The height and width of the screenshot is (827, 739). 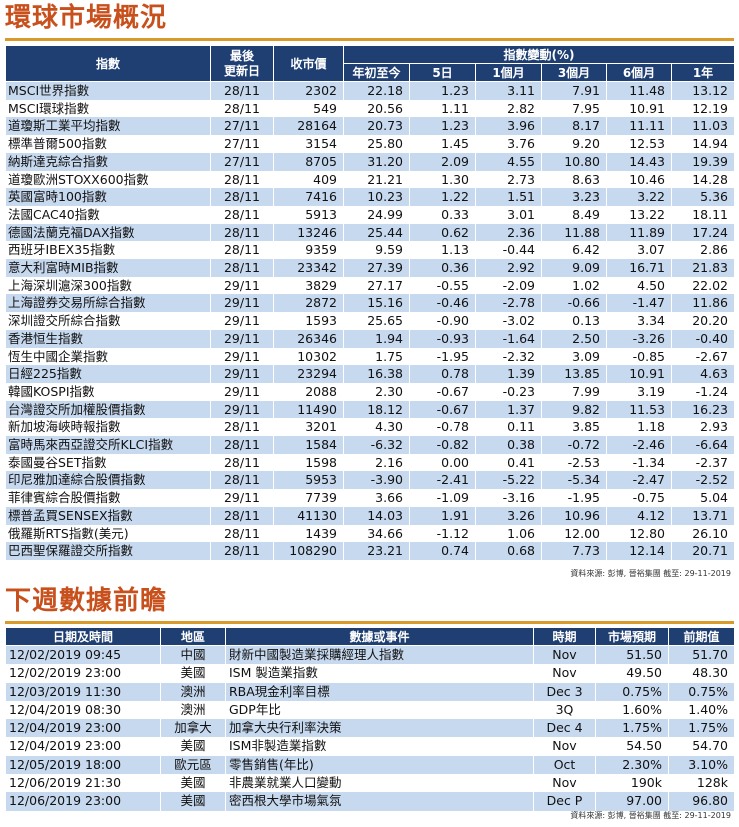 What do you see at coordinates (376, 533) in the screenshot?
I see `market-change-ytd: 34.66` at bounding box center [376, 533].